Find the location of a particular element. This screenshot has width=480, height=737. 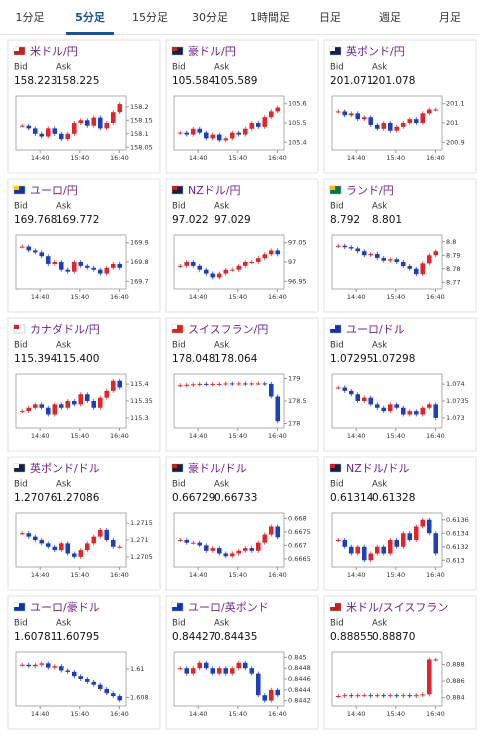

tab-label: 週足 is located at coordinates (390, 17).